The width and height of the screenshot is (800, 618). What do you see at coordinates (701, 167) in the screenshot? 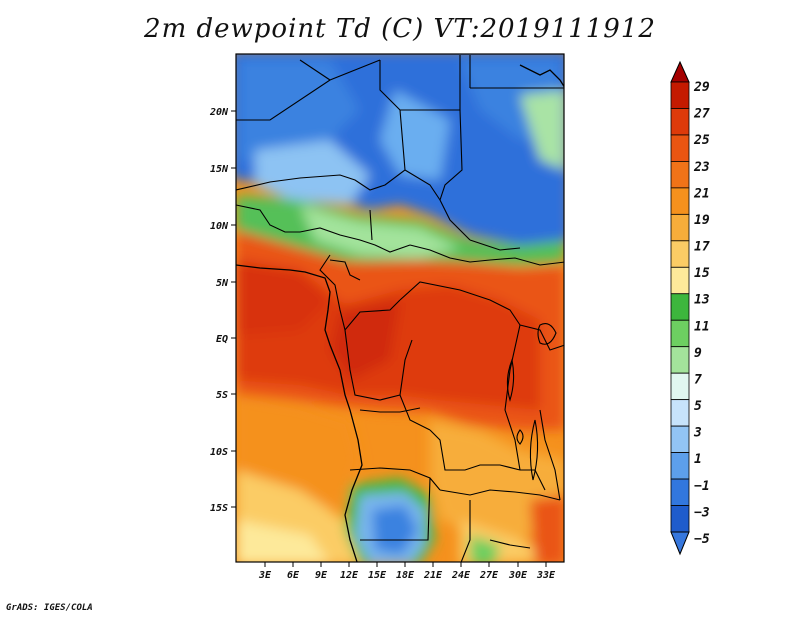
I see `colorbar-label: 23` at bounding box center [701, 167].